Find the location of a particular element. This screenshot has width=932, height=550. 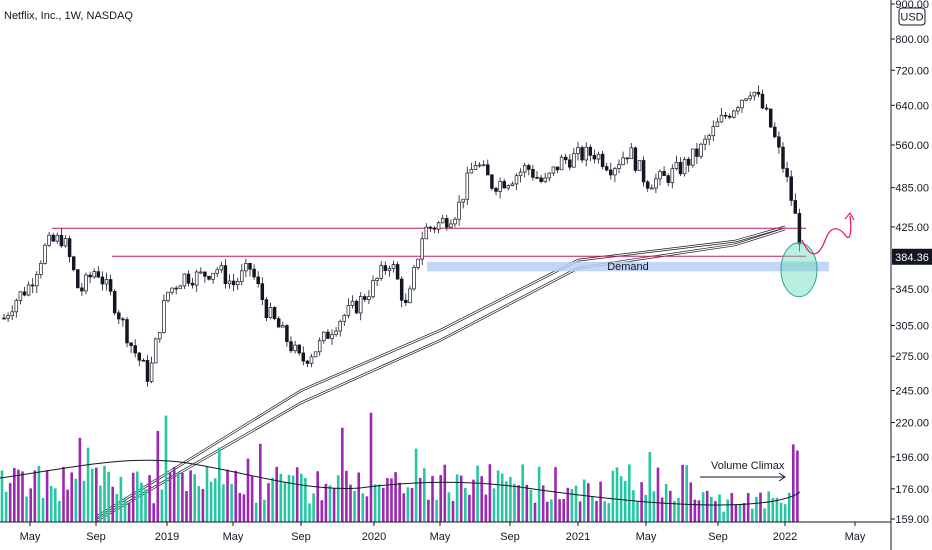

price-tick-label: 159.00 is located at coordinates (912, 520).